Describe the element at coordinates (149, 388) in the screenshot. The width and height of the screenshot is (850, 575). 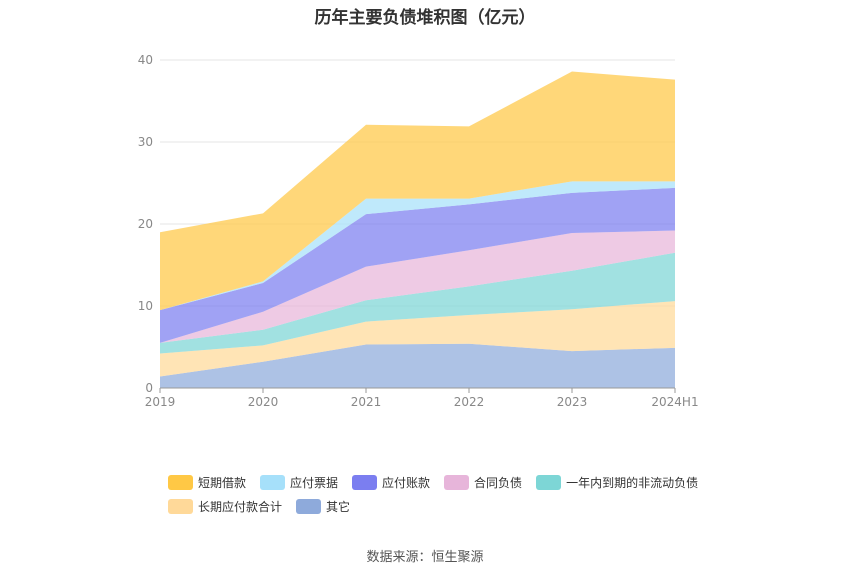
I see `y-tick-label-0: 0` at that location.